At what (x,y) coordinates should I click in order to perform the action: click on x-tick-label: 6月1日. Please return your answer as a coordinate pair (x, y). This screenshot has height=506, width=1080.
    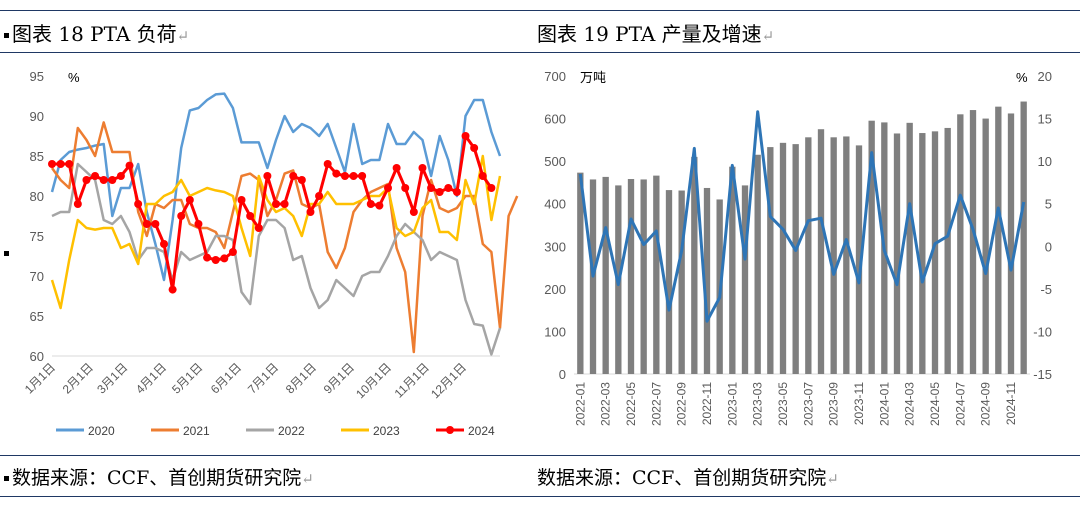
    Looking at the image, I should click on (226, 378).